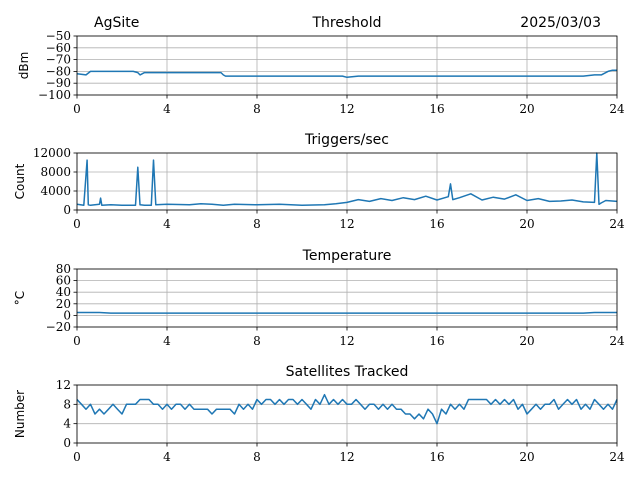 This screenshot has width=640, height=480. I want to click on panel-2-xtick-label-3: 12, so click(346, 224).